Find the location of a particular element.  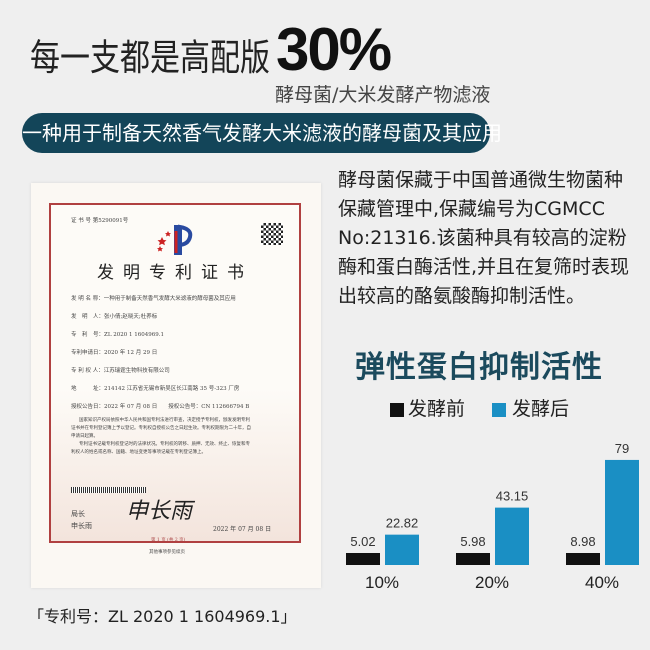

cert-body: 专利证书记载专利权登记时的法律状况。专利权的转移、质押、无效、终止、恢复和专 is located at coordinates (164, 444).